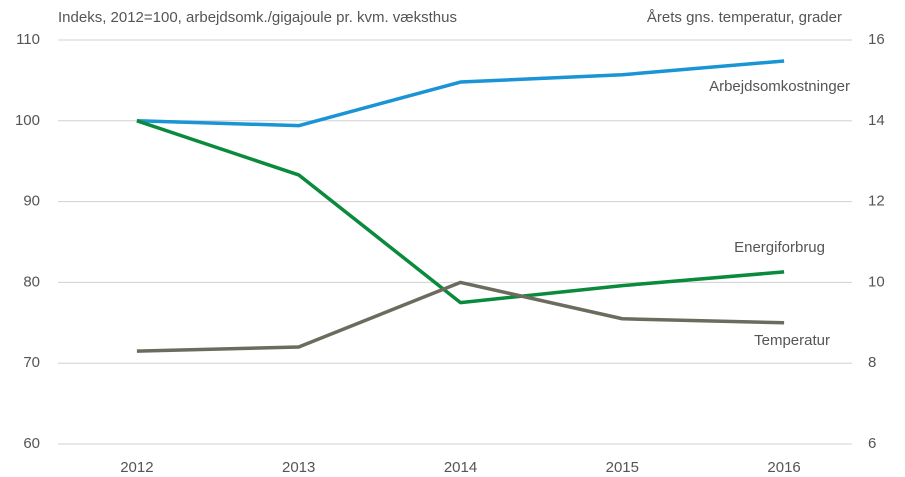 The width and height of the screenshot is (905, 477). Describe the element at coordinates (136, 467) in the screenshot. I see `x-tick-label: 2012` at that location.